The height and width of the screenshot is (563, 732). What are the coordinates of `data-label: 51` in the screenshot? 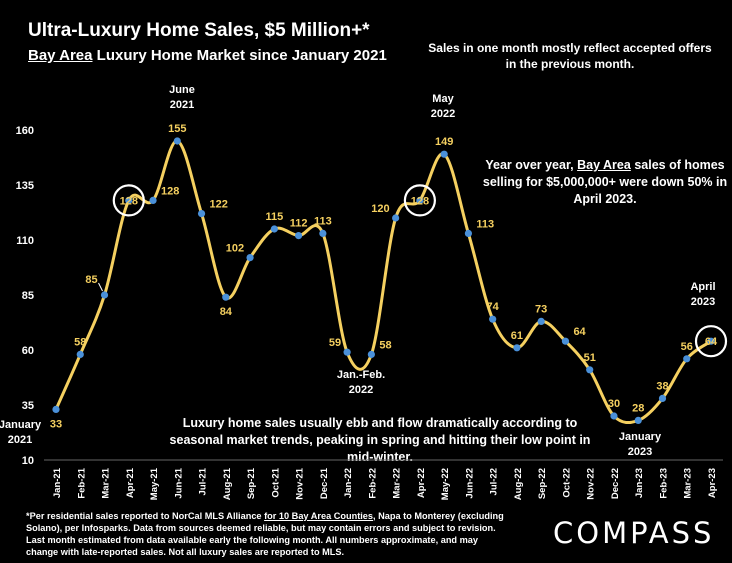 It's located at (590, 358).